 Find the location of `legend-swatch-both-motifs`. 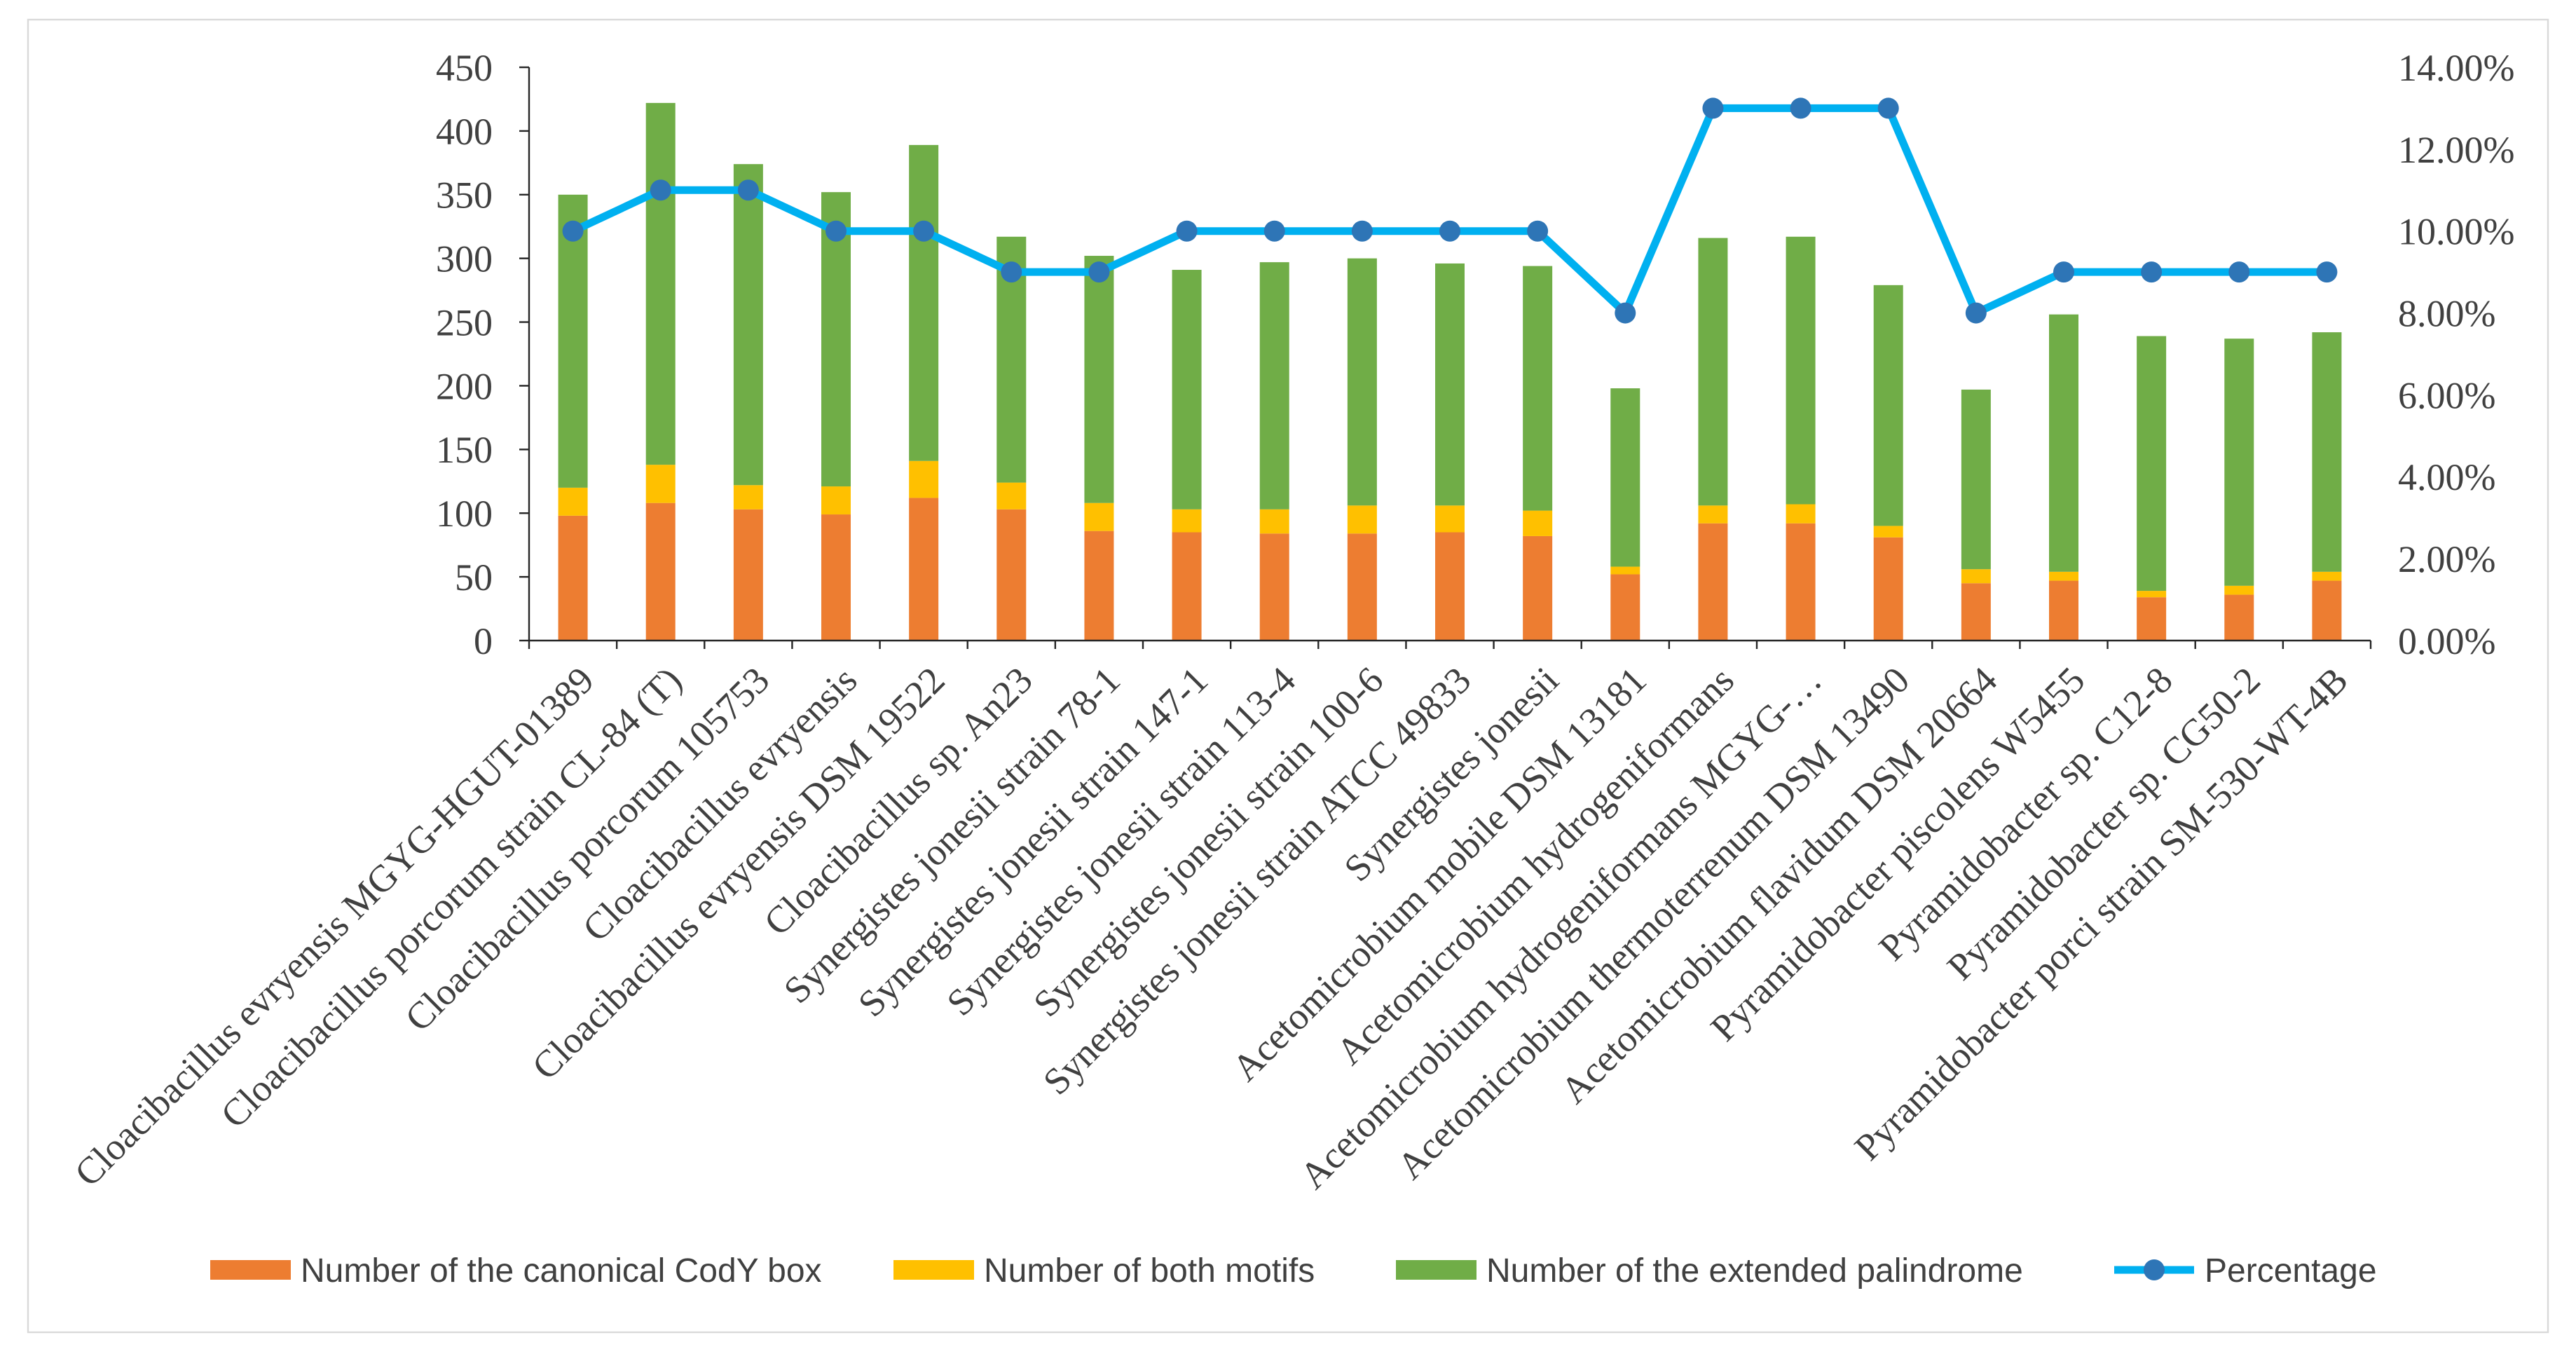

legend-swatch-both-motifs is located at coordinates (934, 1270).